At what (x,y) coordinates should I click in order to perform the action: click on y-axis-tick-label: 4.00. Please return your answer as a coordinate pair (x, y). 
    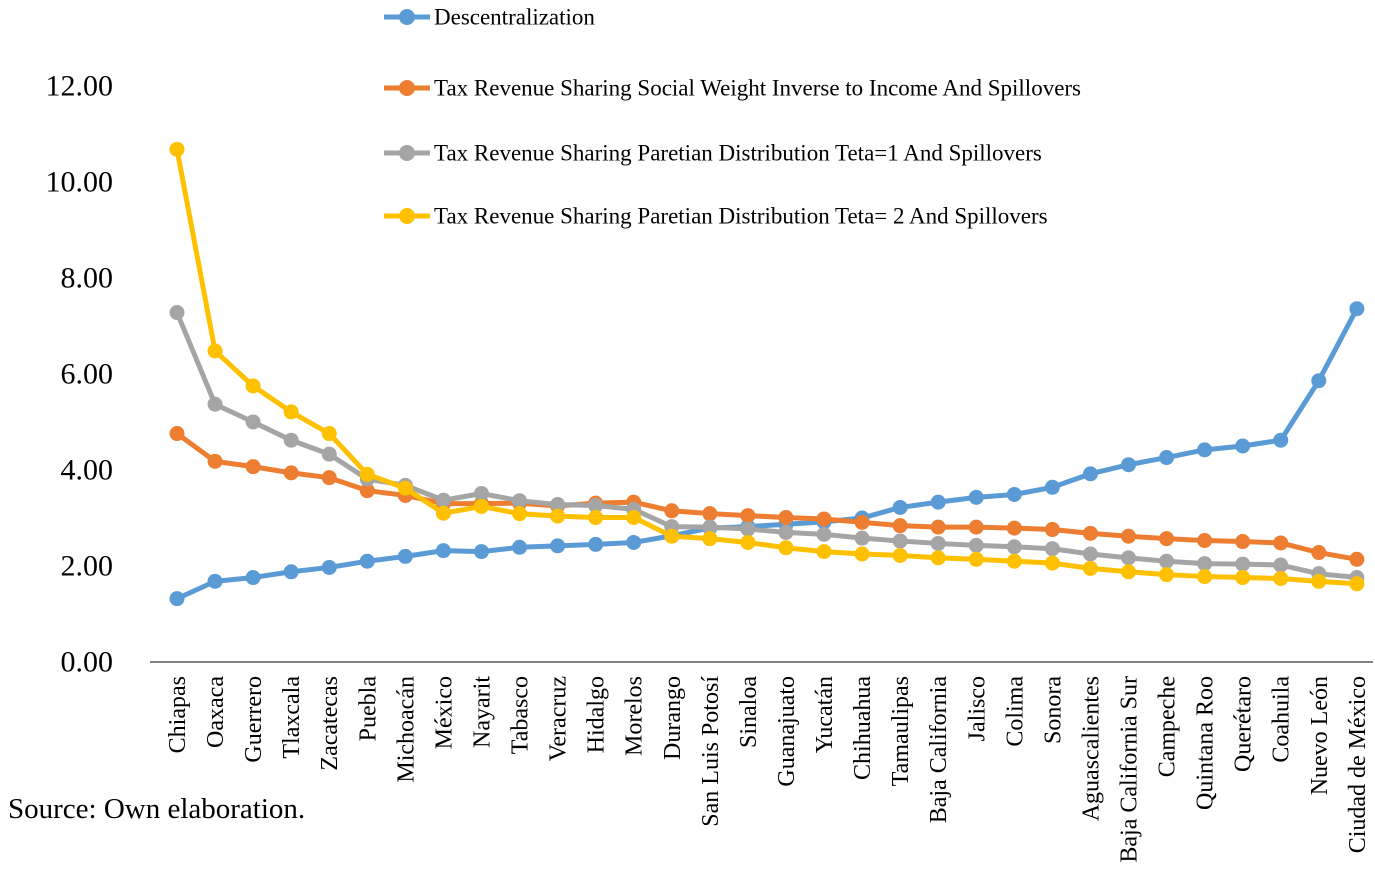
    Looking at the image, I should click on (87, 470).